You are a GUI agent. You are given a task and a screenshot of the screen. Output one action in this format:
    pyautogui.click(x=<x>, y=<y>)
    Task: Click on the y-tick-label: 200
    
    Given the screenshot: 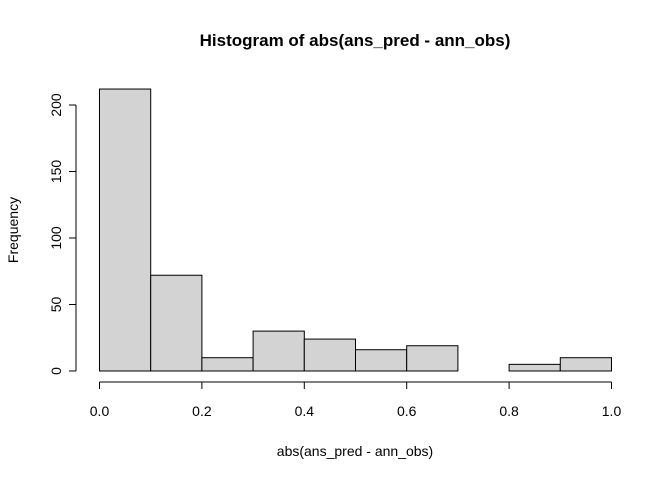 What is the action you would take?
    pyautogui.click(x=56, y=105)
    